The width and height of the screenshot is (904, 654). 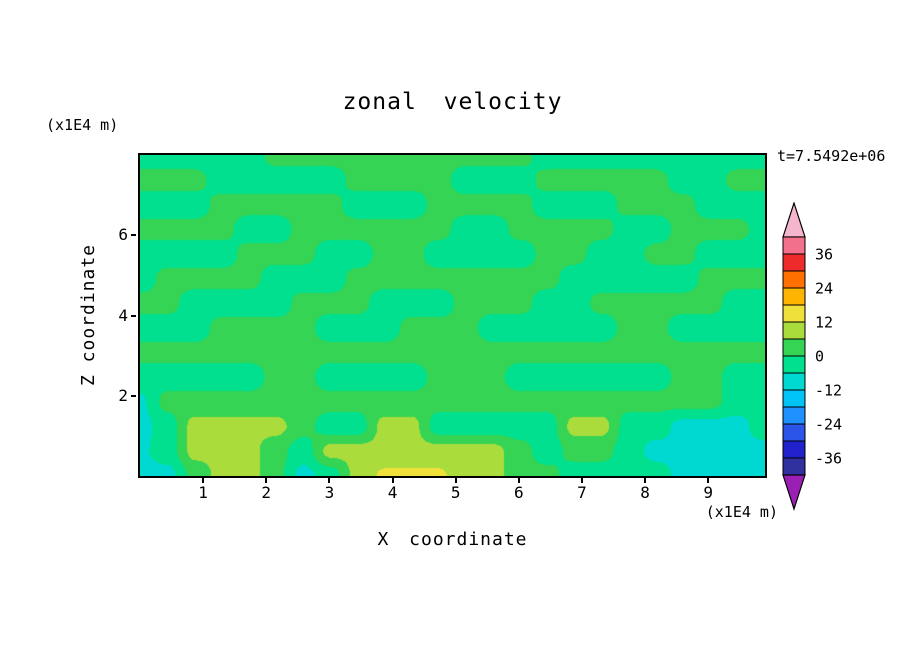 I want to click on colorbar-tick-label: -12, so click(x=828, y=391).